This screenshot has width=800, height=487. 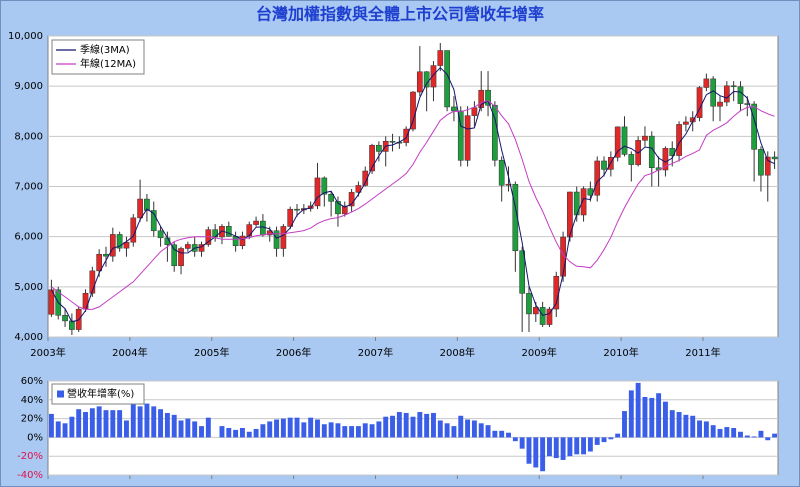 I want to click on legend-box, so click(x=98, y=57).